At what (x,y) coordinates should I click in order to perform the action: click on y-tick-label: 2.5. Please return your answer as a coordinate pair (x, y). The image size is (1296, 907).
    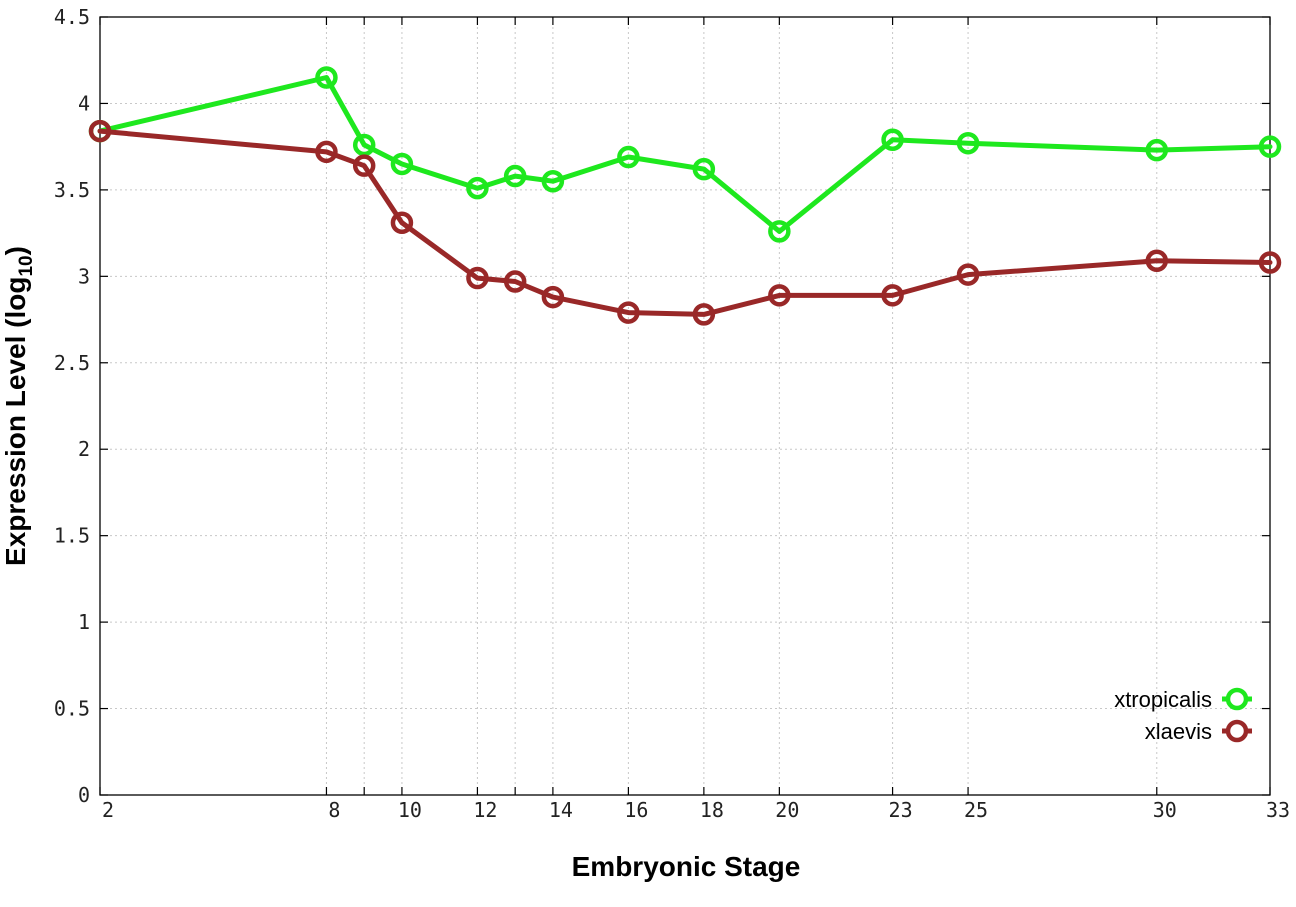
    Looking at the image, I should click on (72, 363).